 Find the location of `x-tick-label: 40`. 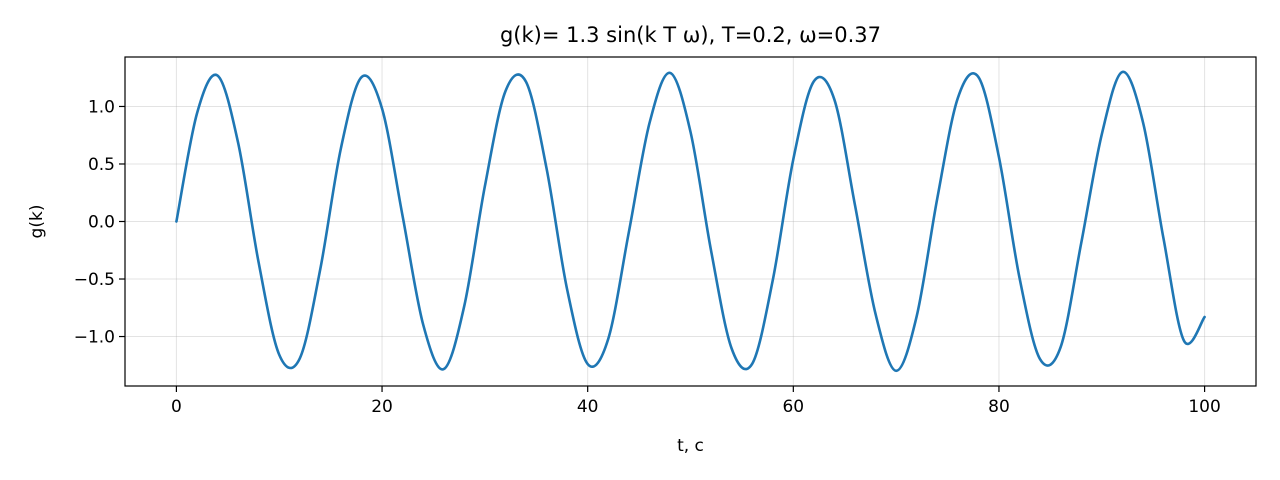

x-tick-label: 40 is located at coordinates (588, 407).